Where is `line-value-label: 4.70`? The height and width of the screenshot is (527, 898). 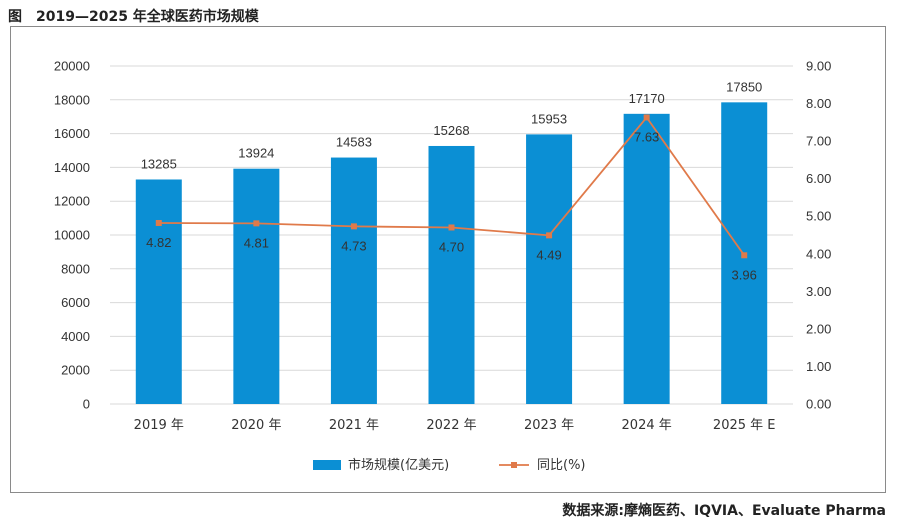 line-value-label: 4.70 is located at coordinates (451, 246).